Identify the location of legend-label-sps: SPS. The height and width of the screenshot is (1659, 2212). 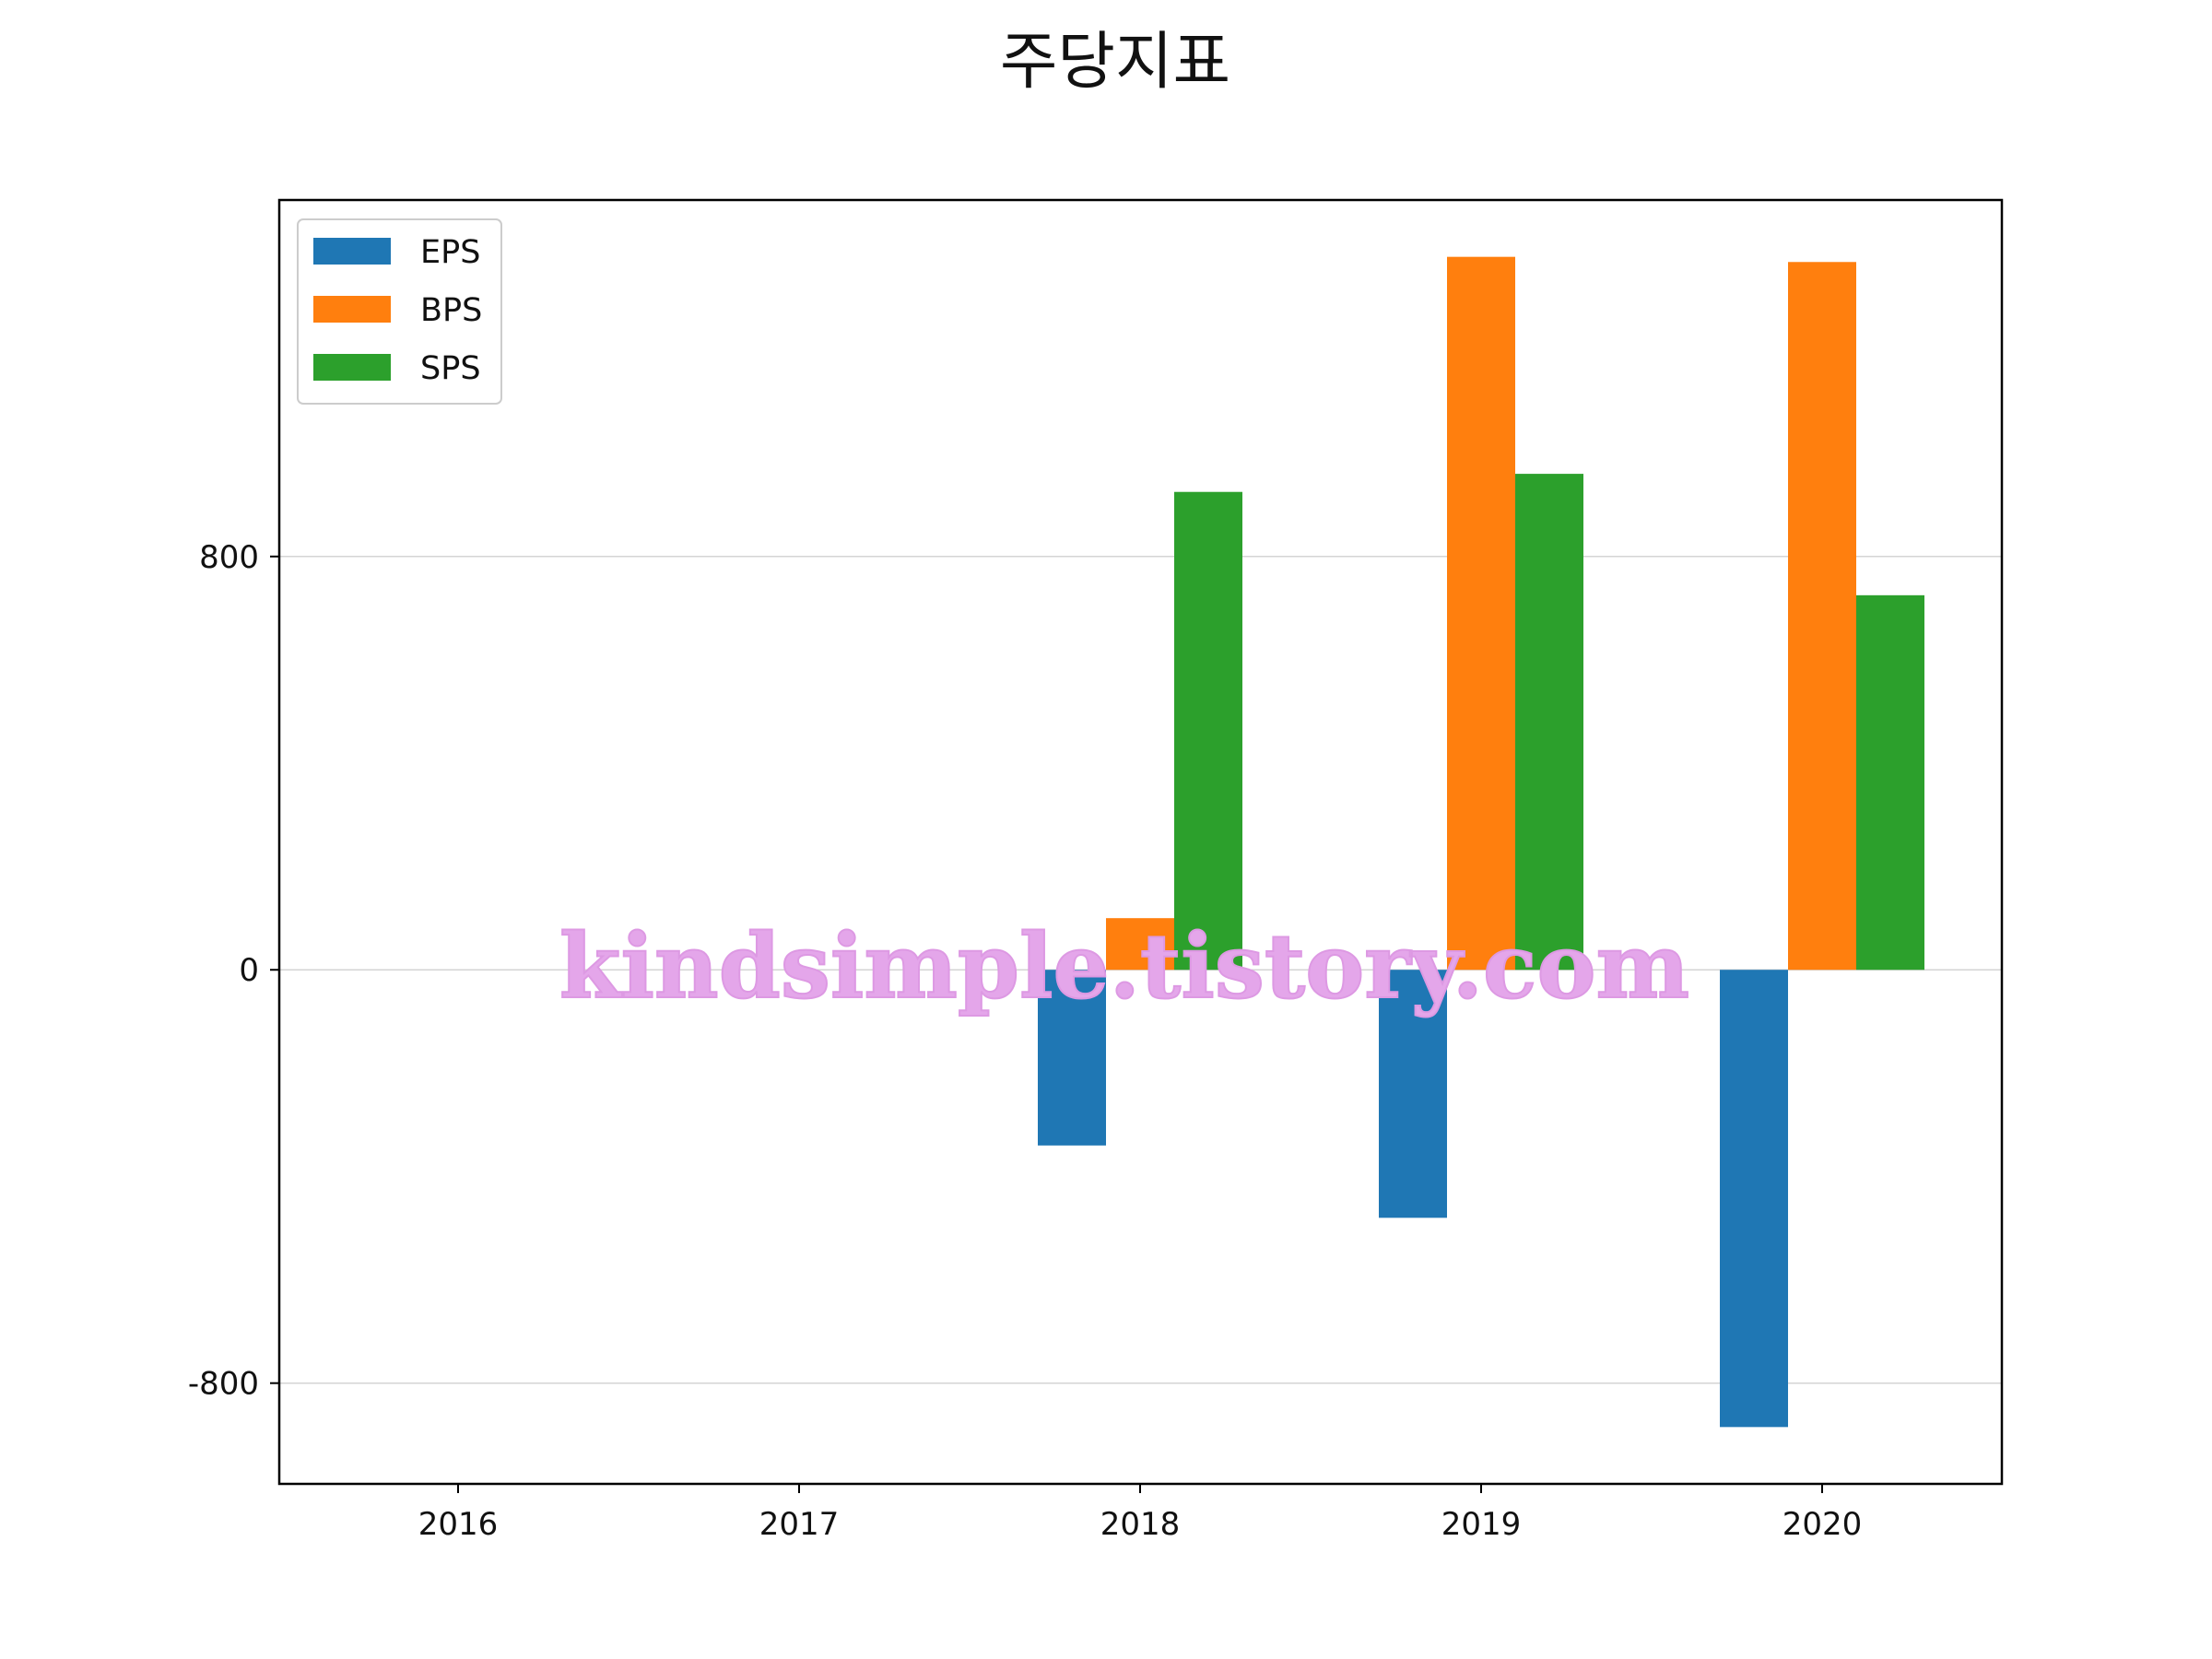
(450, 368).